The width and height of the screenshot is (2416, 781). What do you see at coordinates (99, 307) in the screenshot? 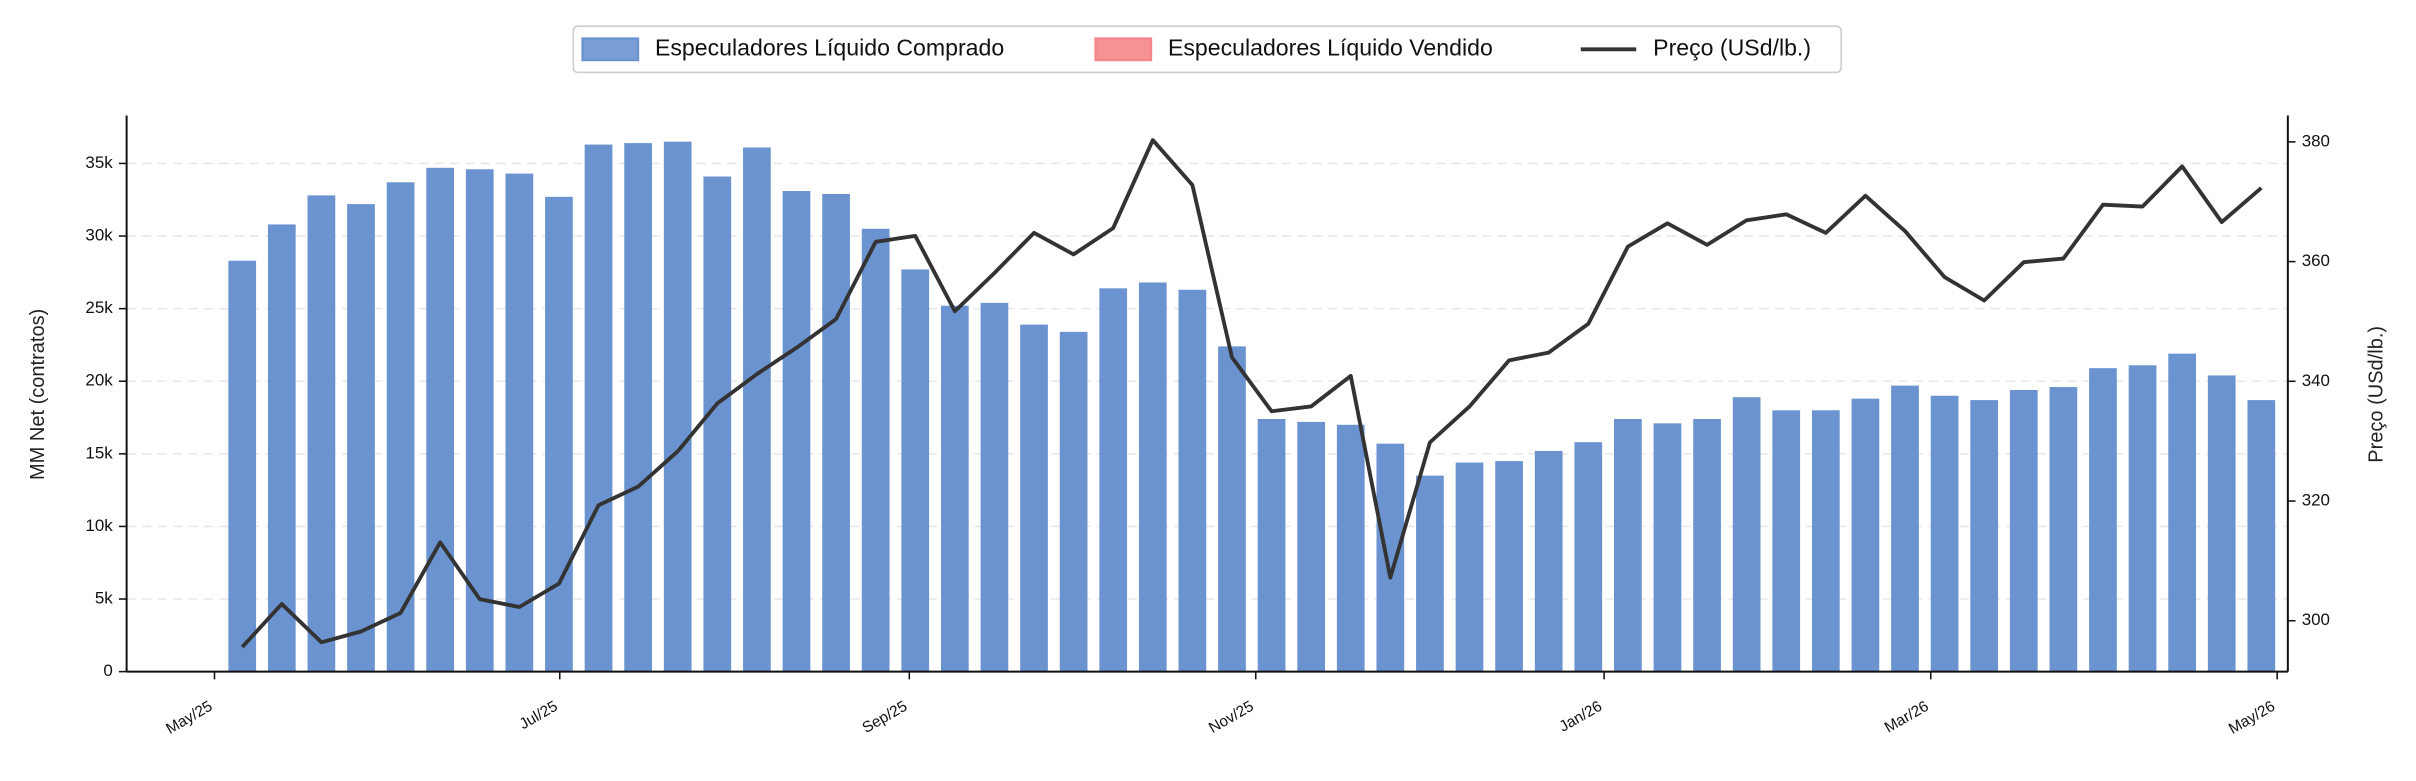
I see `y-tick-label: 25k` at bounding box center [99, 307].